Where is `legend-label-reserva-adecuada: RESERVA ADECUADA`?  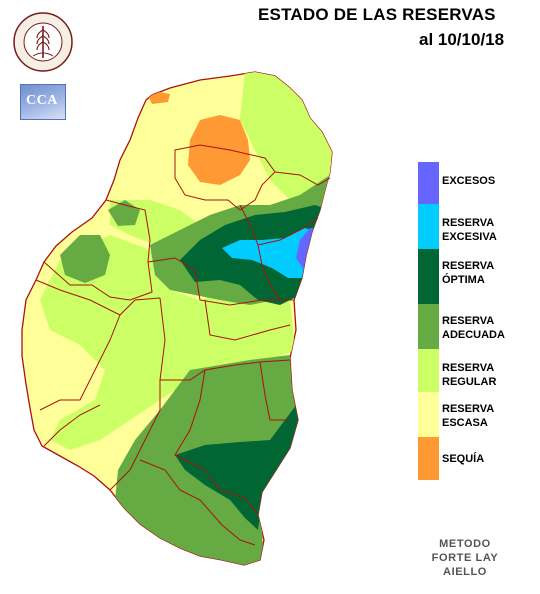 legend-label-reserva-adecuada: RESERVA ADECUADA is located at coordinates (473, 328).